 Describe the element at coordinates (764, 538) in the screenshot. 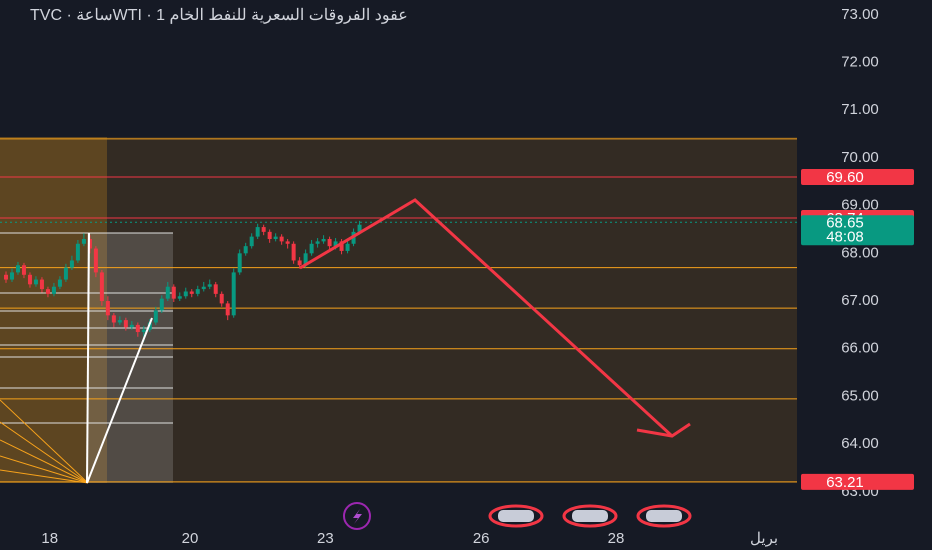

I see `x-tick-label: بريل` at that location.